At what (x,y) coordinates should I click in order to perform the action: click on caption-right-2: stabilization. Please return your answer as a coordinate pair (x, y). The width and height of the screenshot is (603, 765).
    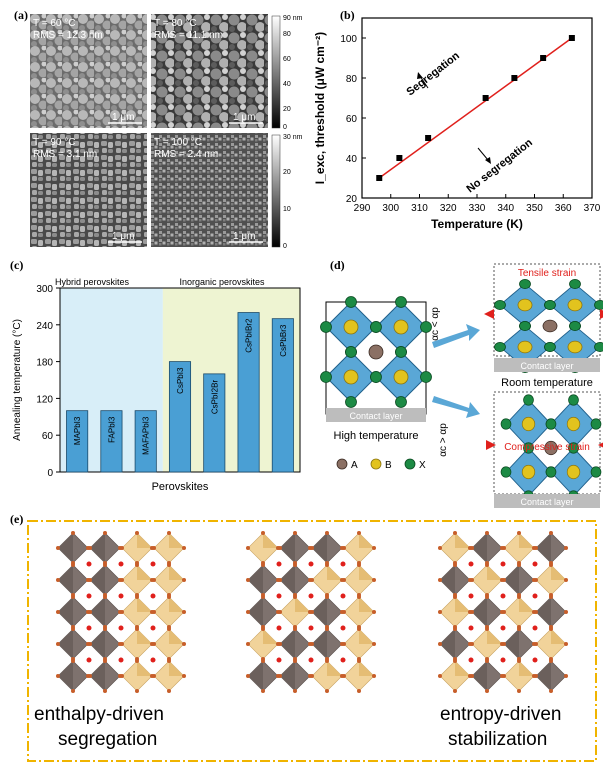
    Looking at the image, I should click on (497, 739).